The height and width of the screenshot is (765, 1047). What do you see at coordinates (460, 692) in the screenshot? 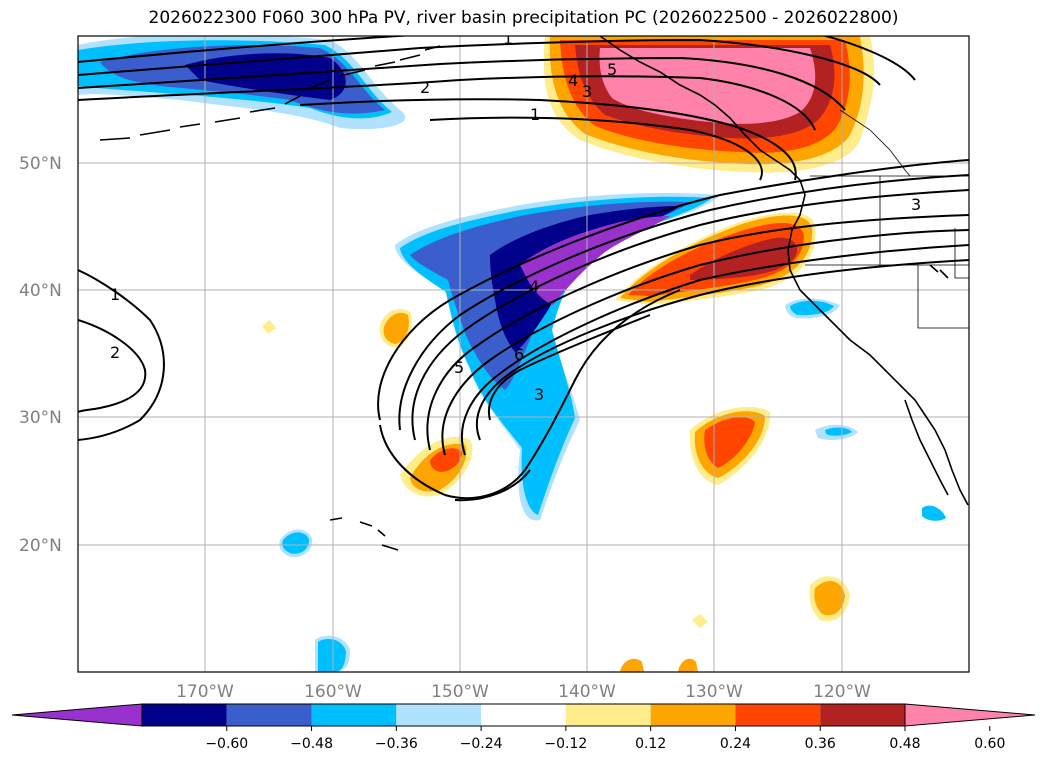
I see `lon-tick-label: 150°W` at bounding box center [460, 692].